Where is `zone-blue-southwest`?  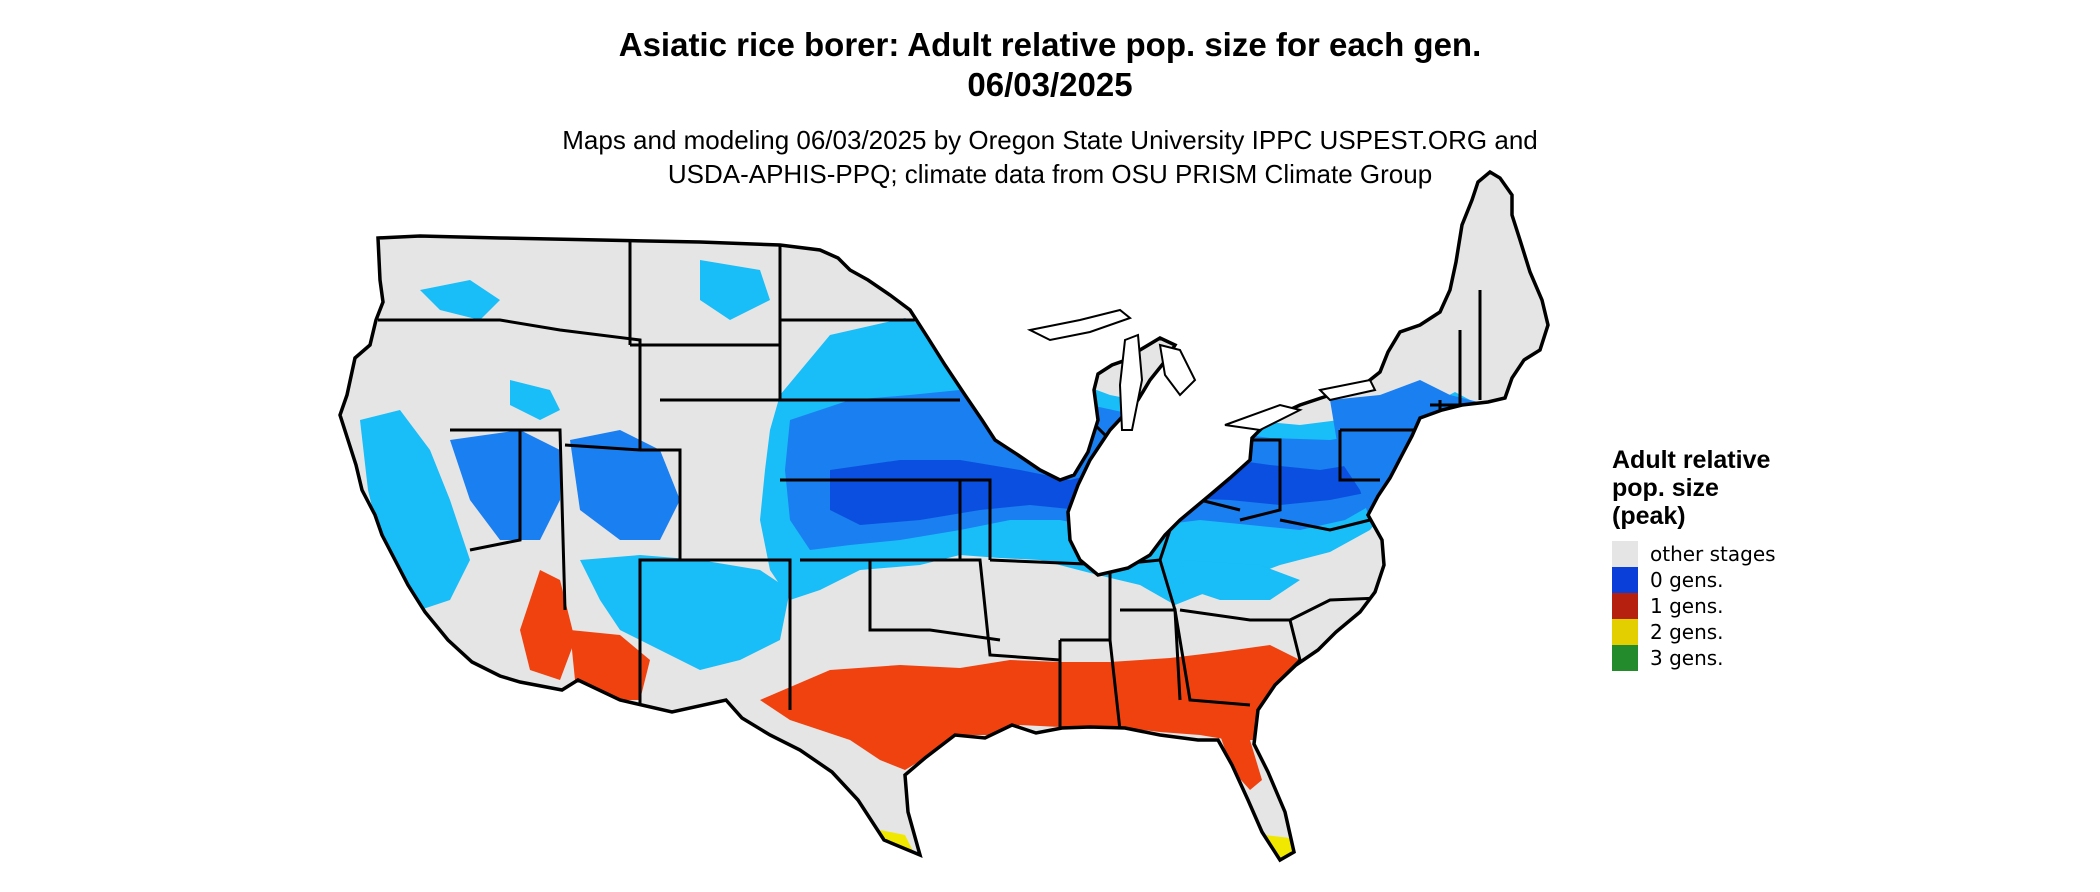 zone-blue-southwest is located at coordinates (685, 612).